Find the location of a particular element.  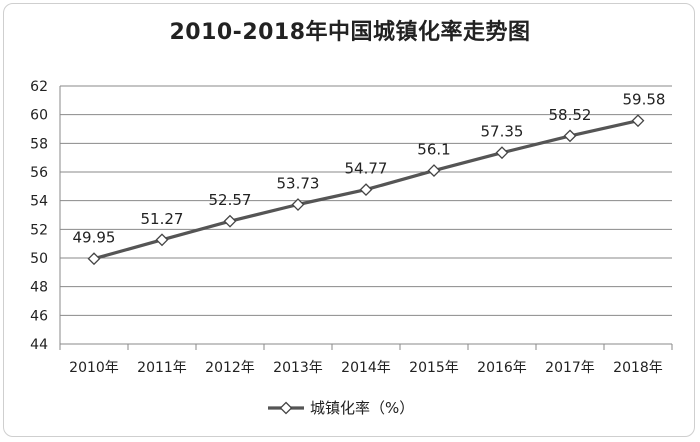

data-label: 52.57 is located at coordinates (230, 200).